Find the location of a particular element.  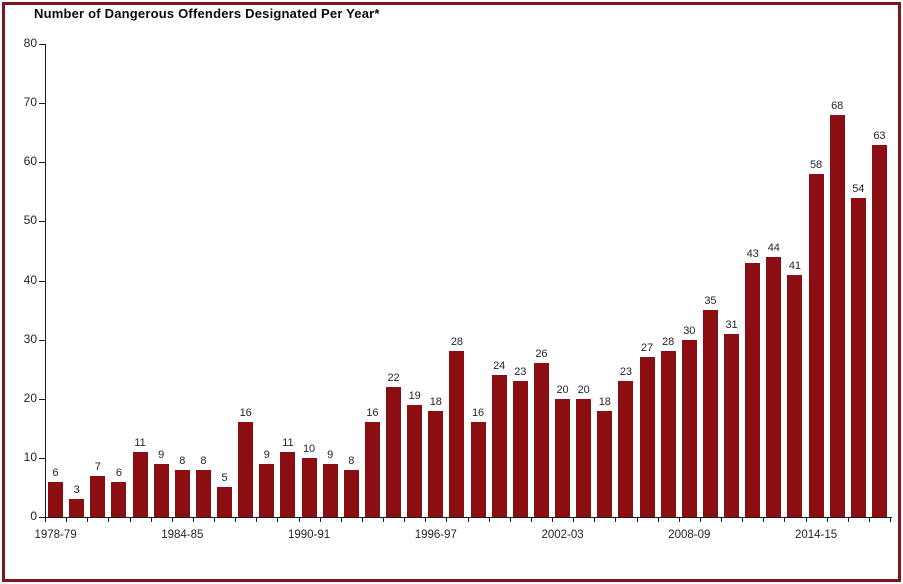

y-axis-tick-label: 50 is located at coordinates (30, 220).